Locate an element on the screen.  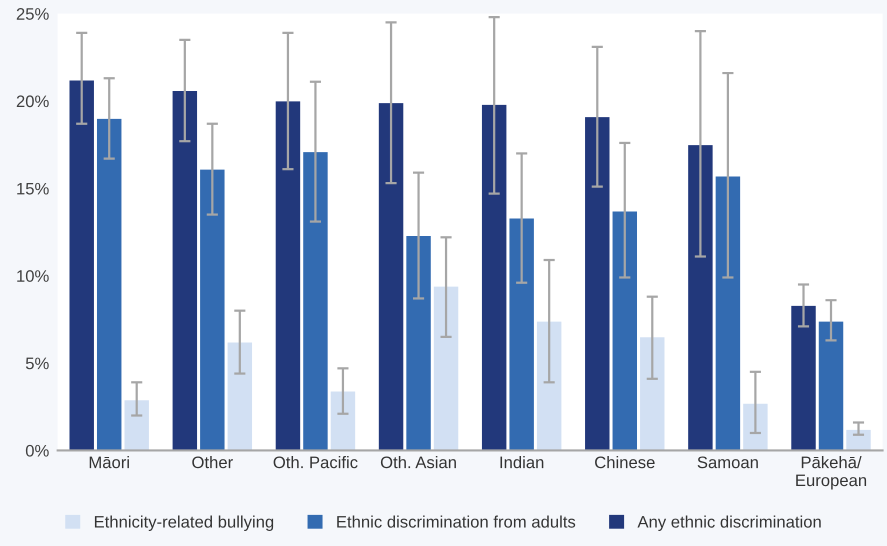
legend-label: Ethnicity-related bullying is located at coordinates (184, 523).